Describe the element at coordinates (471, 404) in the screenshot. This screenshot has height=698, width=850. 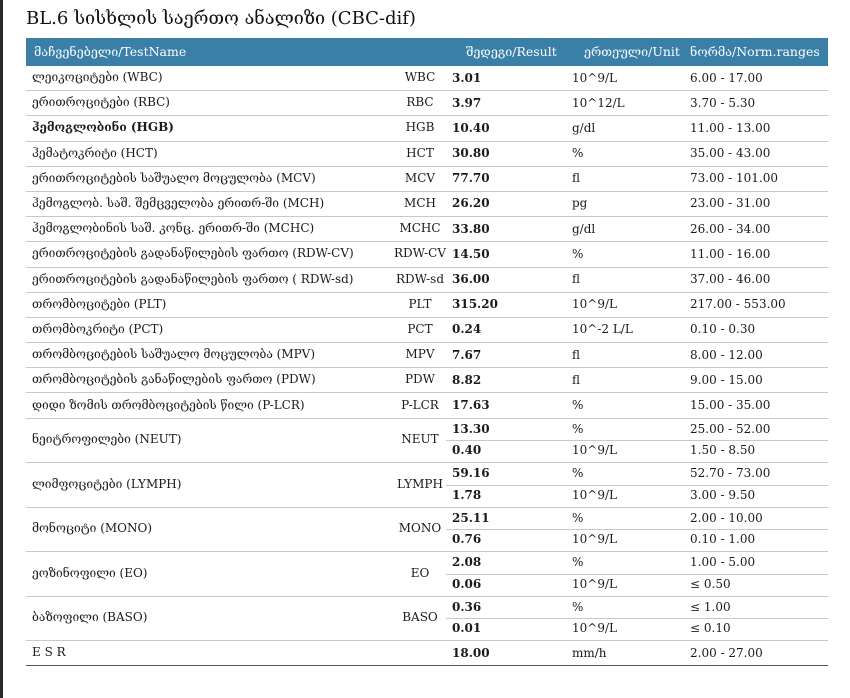
I see `result-value: 17.63` at that location.